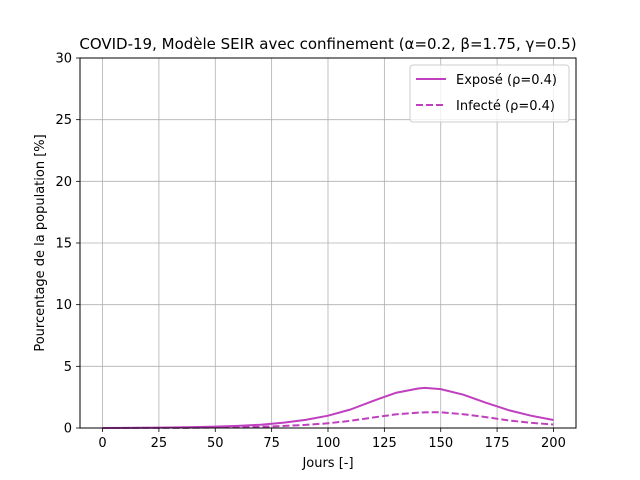 The image size is (640, 480). Describe the element at coordinates (102, 443) in the screenshot. I see `x-tick-label: 0` at that location.